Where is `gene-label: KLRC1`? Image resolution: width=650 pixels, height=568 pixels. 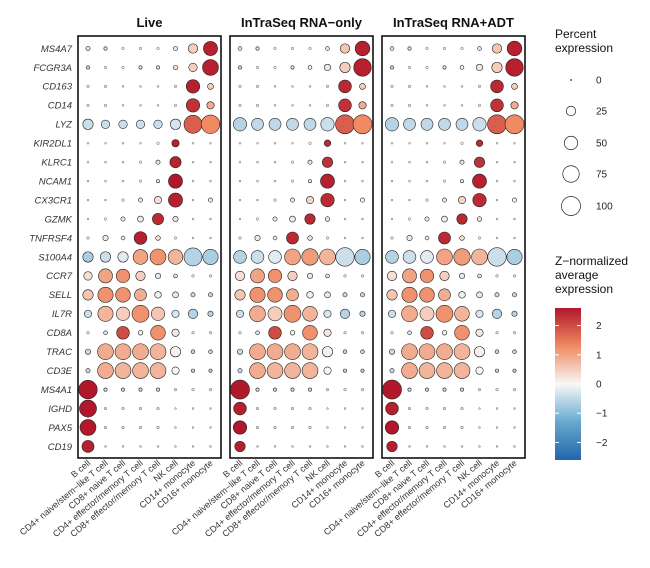 gene-label: KLRC1 is located at coordinates (56, 163).